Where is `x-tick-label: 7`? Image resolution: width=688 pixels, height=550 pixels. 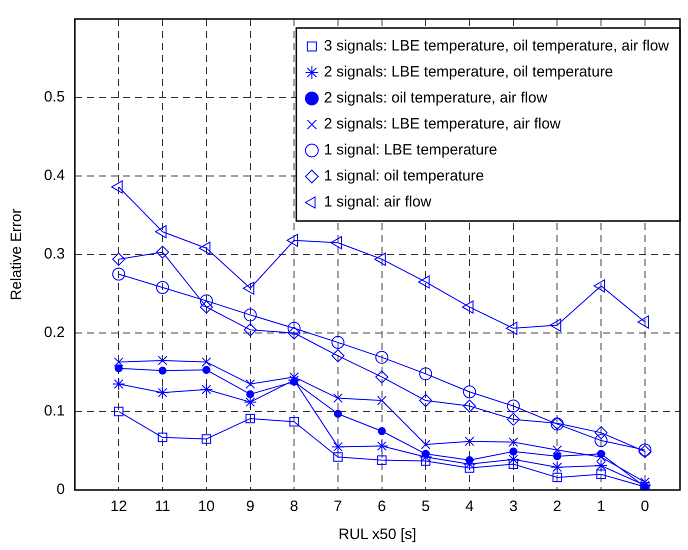 x-tick-label: 7 is located at coordinates (338, 507).